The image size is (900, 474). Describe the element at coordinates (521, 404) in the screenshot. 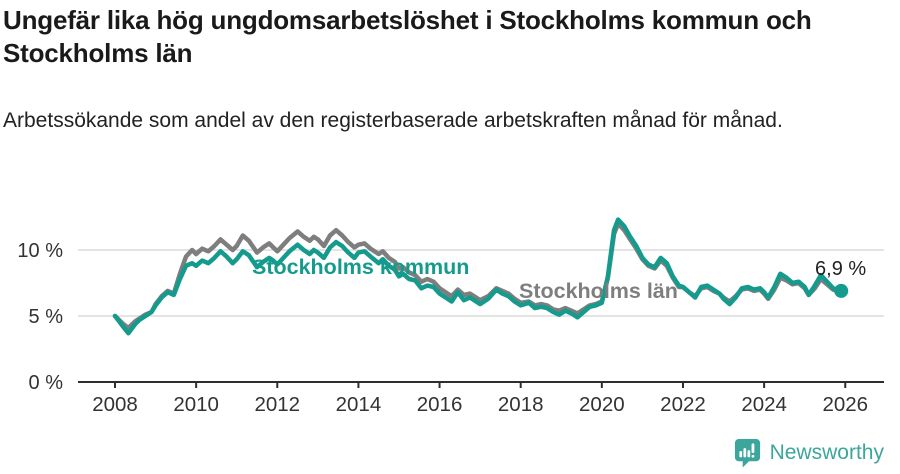

I see `x-tick-label-2018: 2018` at that location.